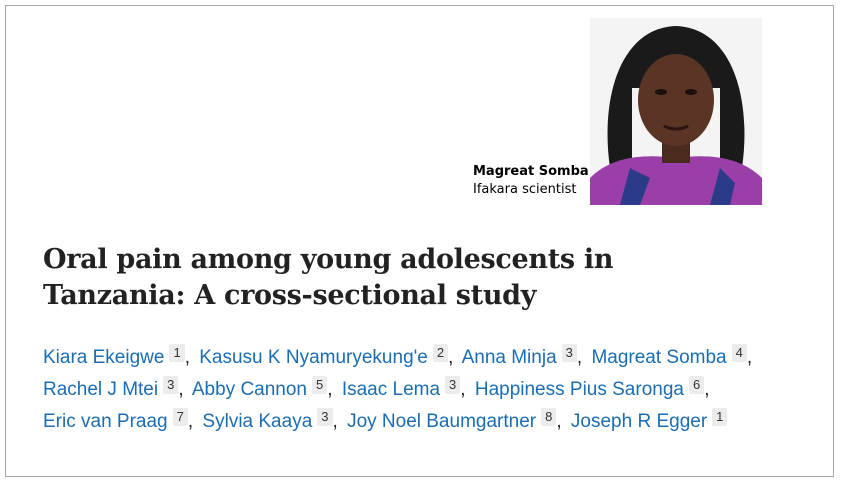 This screenshot has height=484, width=841. I want to click on author-name: Abby Cannon, so click(249, 389).